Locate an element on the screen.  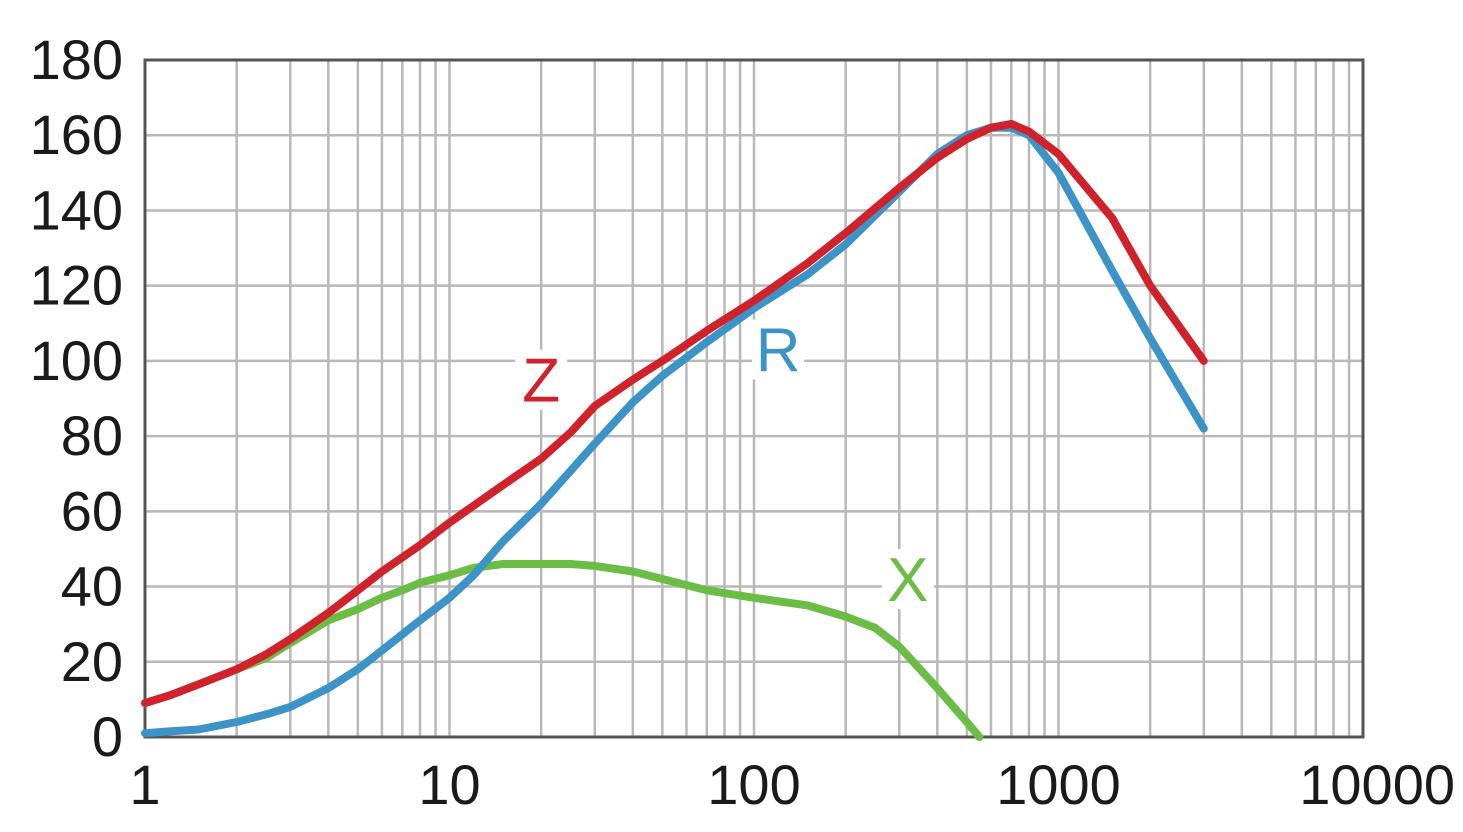
y-tick-label: 80 is located at coordinates (92, 435).